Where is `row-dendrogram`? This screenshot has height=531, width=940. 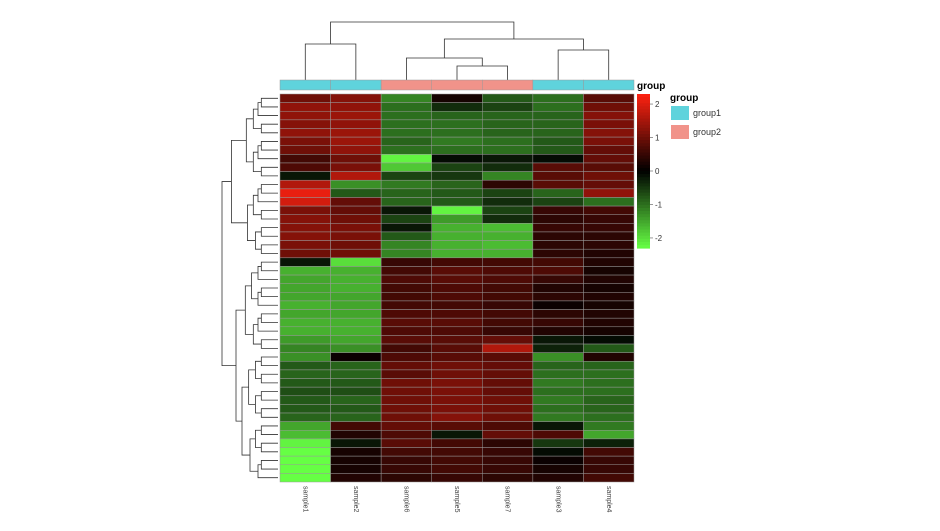 row-dendrogram is located at coordinates (249, 288).